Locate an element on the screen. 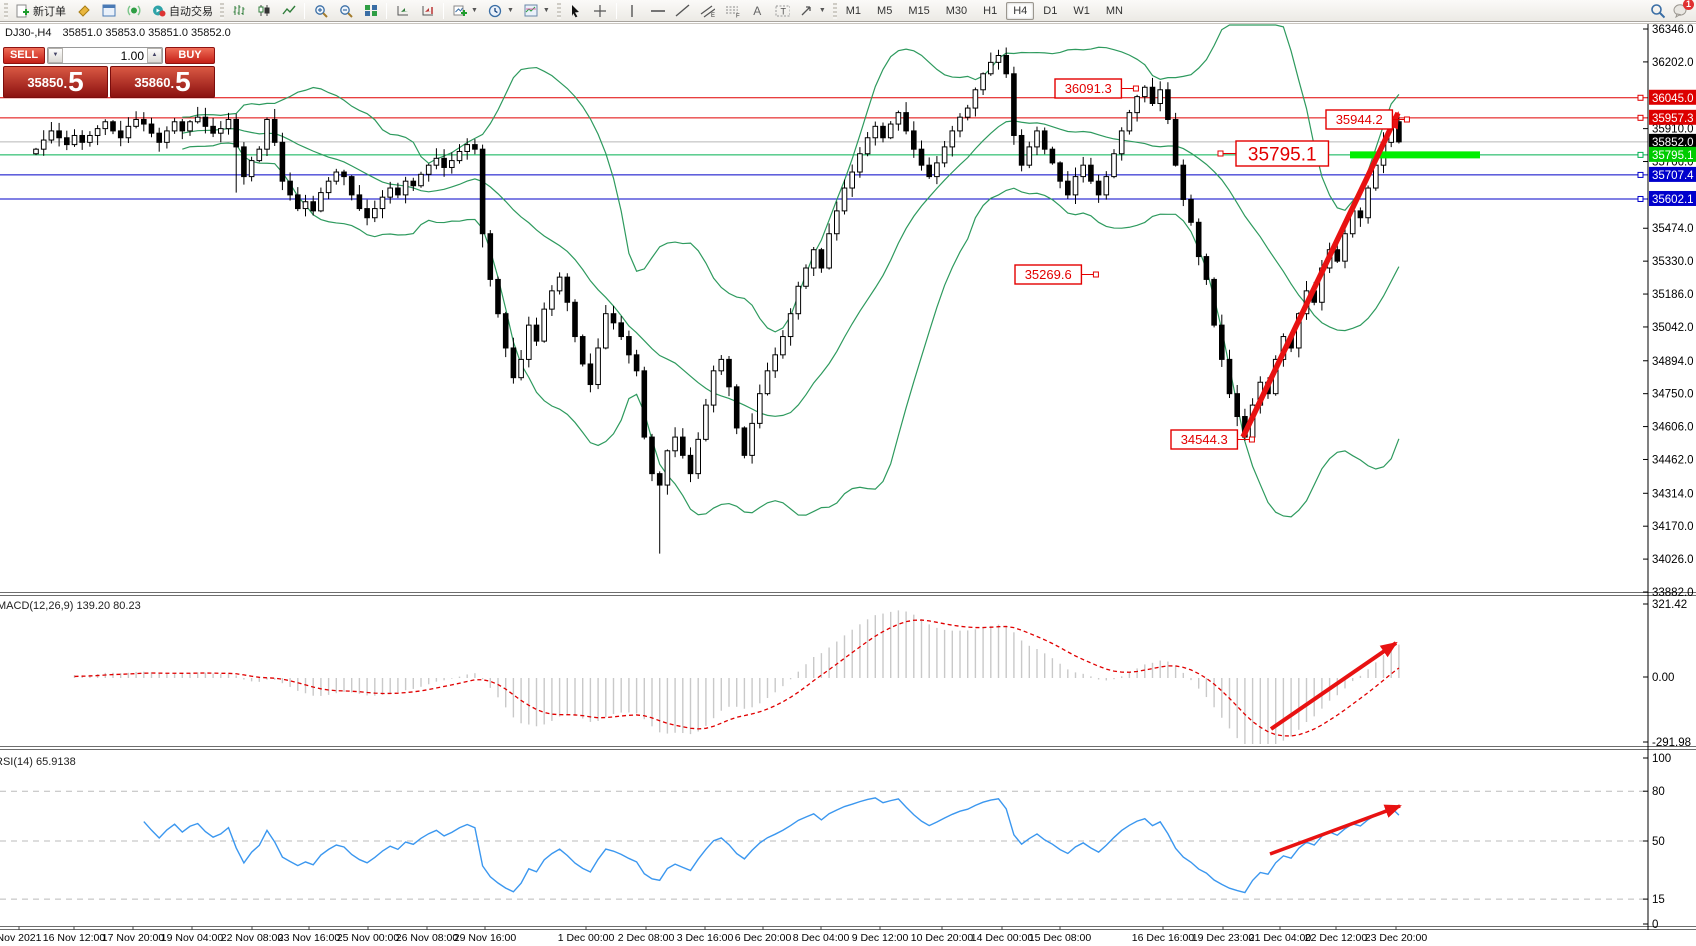 This screenshot has height=946, width=1696. chart-forward-button is located at coordinates (402, 10).